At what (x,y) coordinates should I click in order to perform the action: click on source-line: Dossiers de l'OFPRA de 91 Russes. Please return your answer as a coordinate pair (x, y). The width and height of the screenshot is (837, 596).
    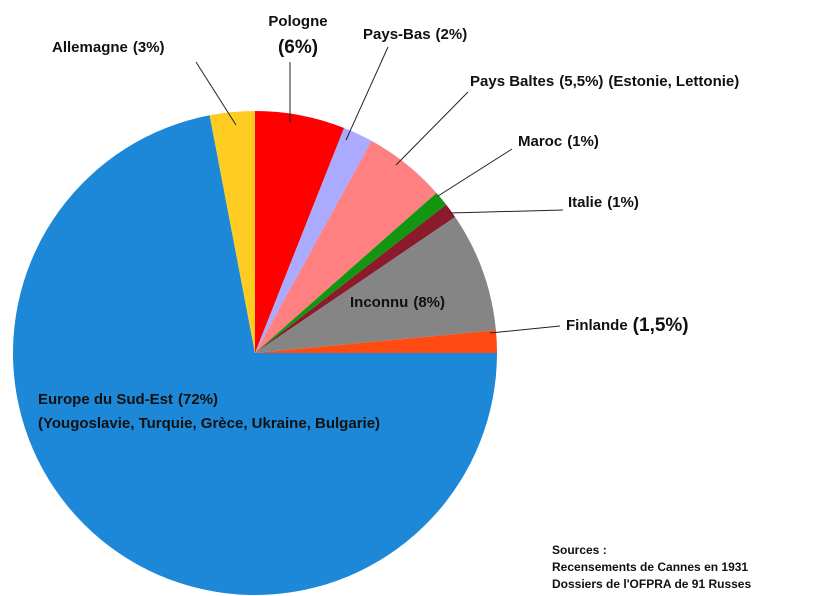
    Looking at the image, I should click on (651, 584).